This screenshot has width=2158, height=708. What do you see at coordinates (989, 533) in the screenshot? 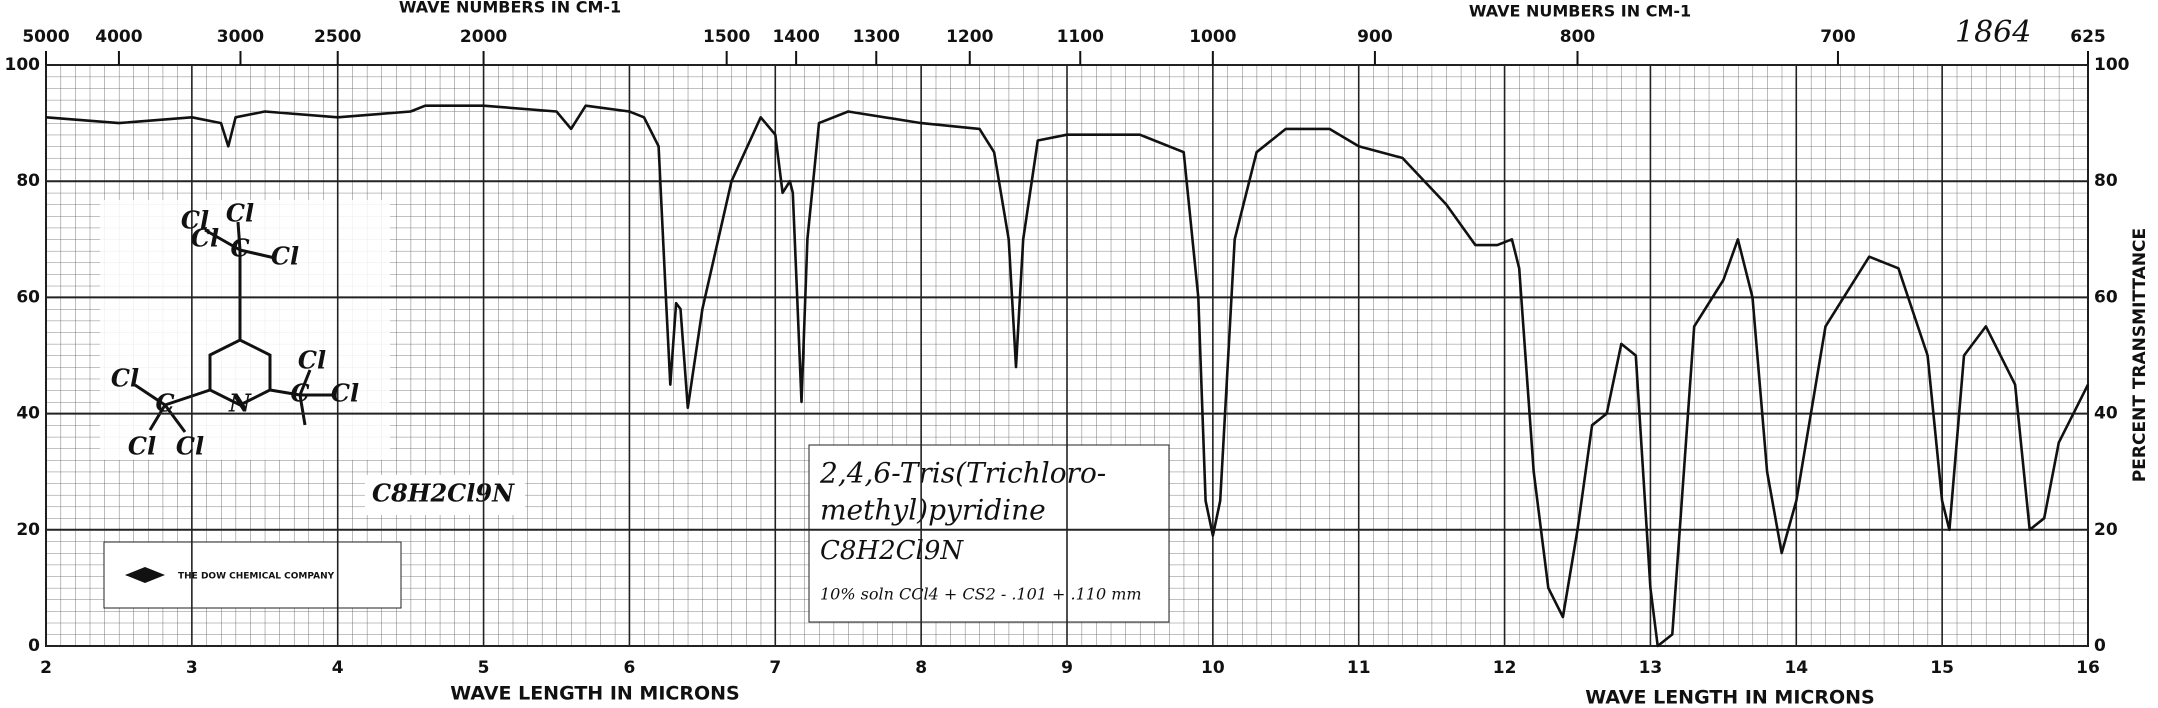
I see `note-box` at bounding box center [989, 533].